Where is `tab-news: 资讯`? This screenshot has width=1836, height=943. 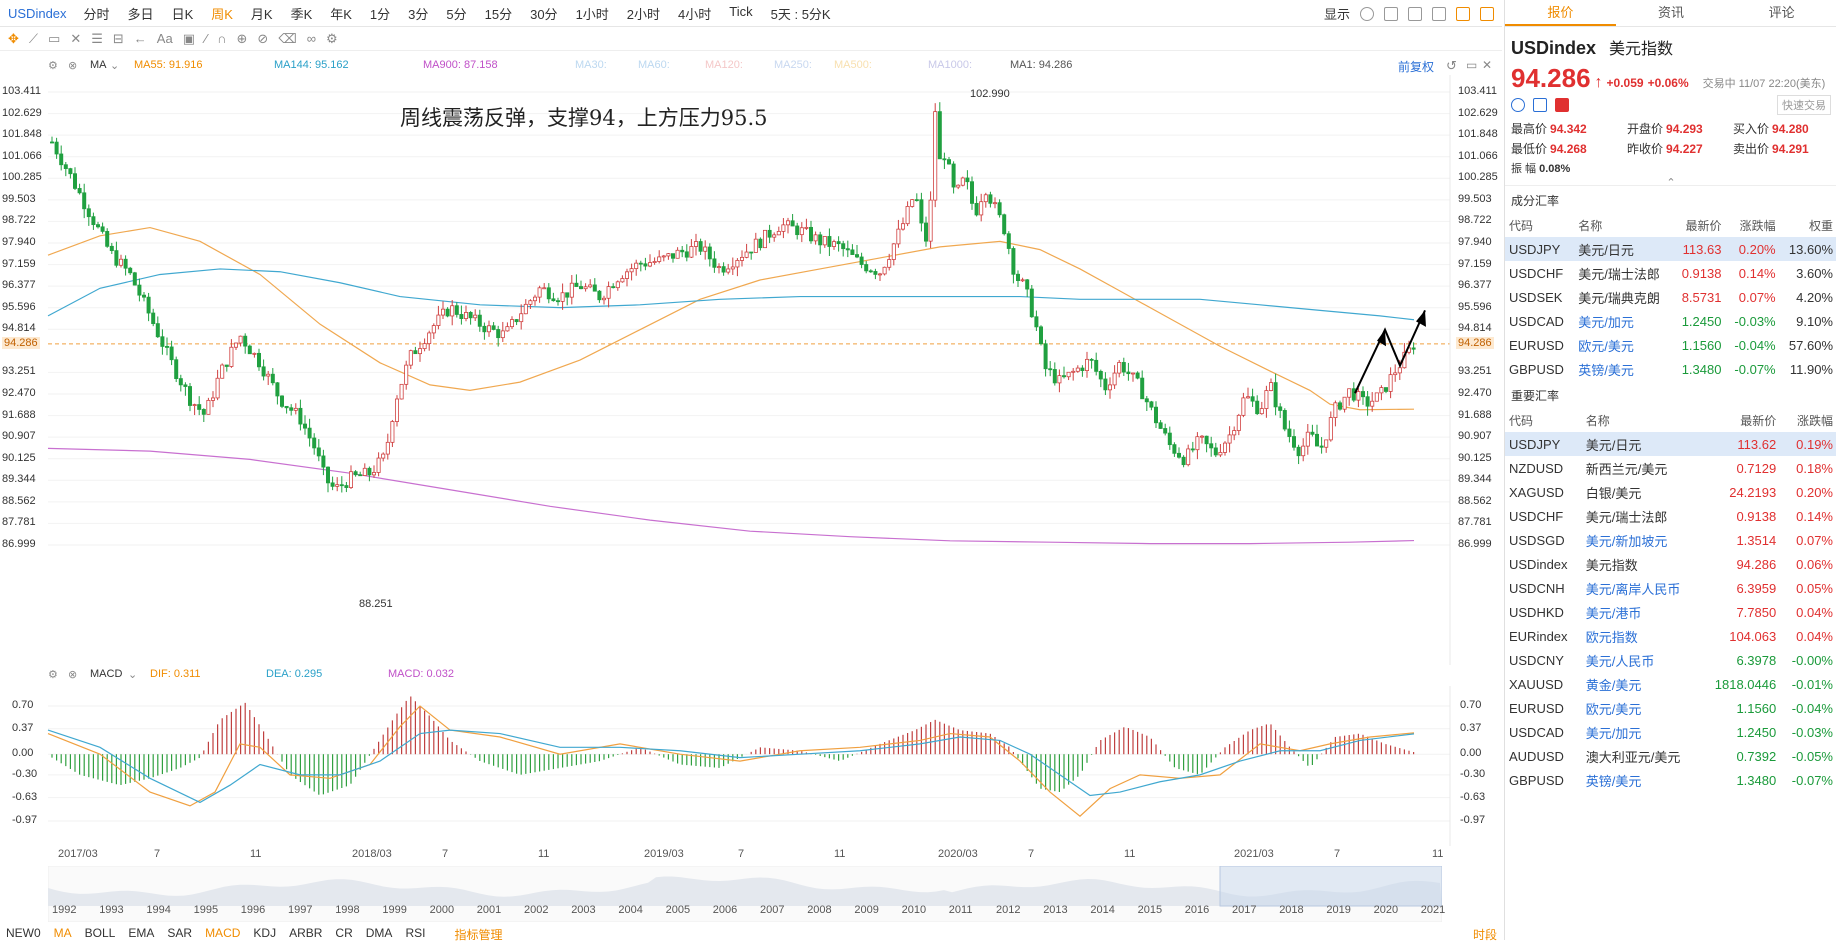
tab-news: 资讯 is located at coordinates (1671, 12).